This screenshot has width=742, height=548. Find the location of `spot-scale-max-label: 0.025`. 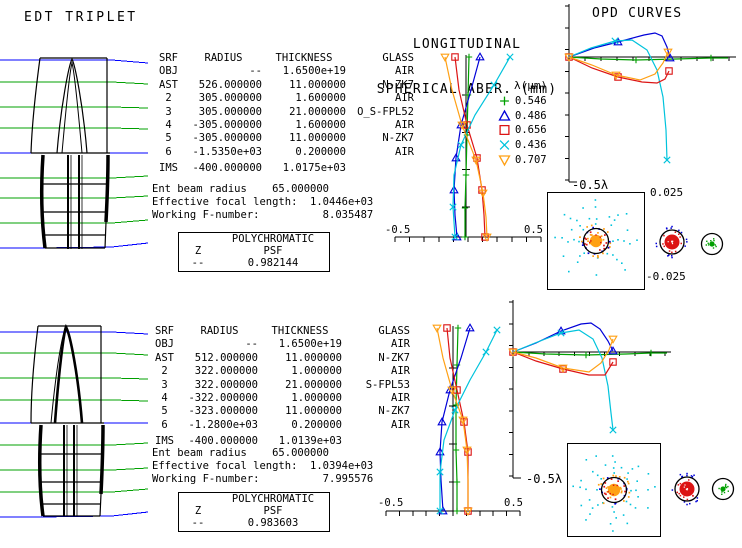

spot-scale-max-label: 0.025 is located at coordinates (667, 192).